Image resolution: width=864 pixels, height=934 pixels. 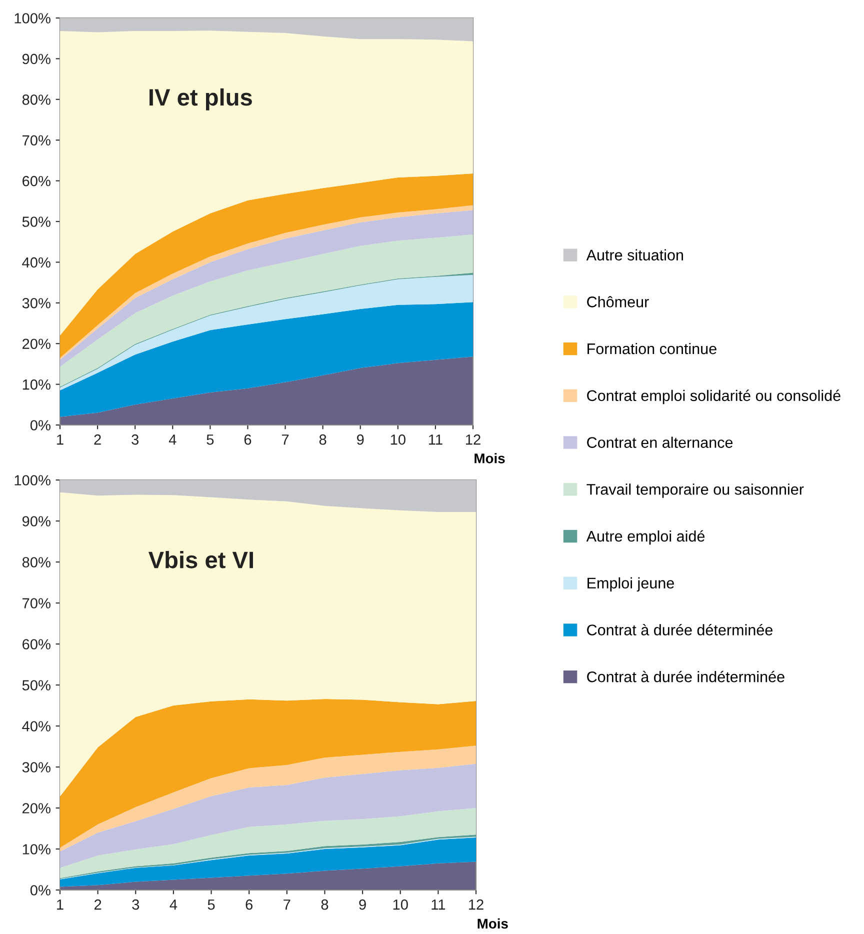 What do you see at coordinates (652, 348) in the screenshot?
I see `legend-label: Formation continue` at bounding box center [652, 348].